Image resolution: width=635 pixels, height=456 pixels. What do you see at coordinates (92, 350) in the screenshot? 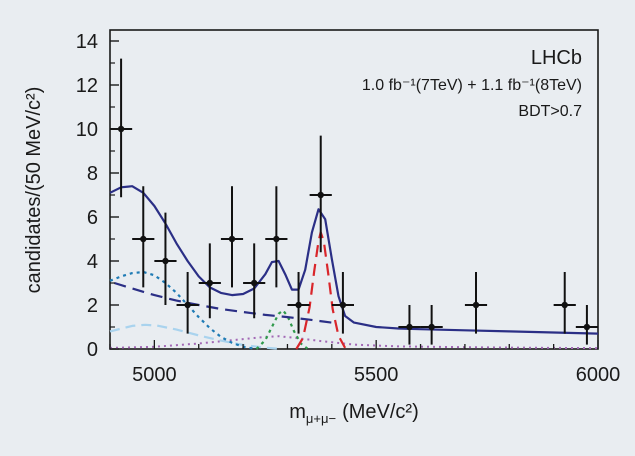
I see `y-tick-label: 0` at bounding box center [92, 350].